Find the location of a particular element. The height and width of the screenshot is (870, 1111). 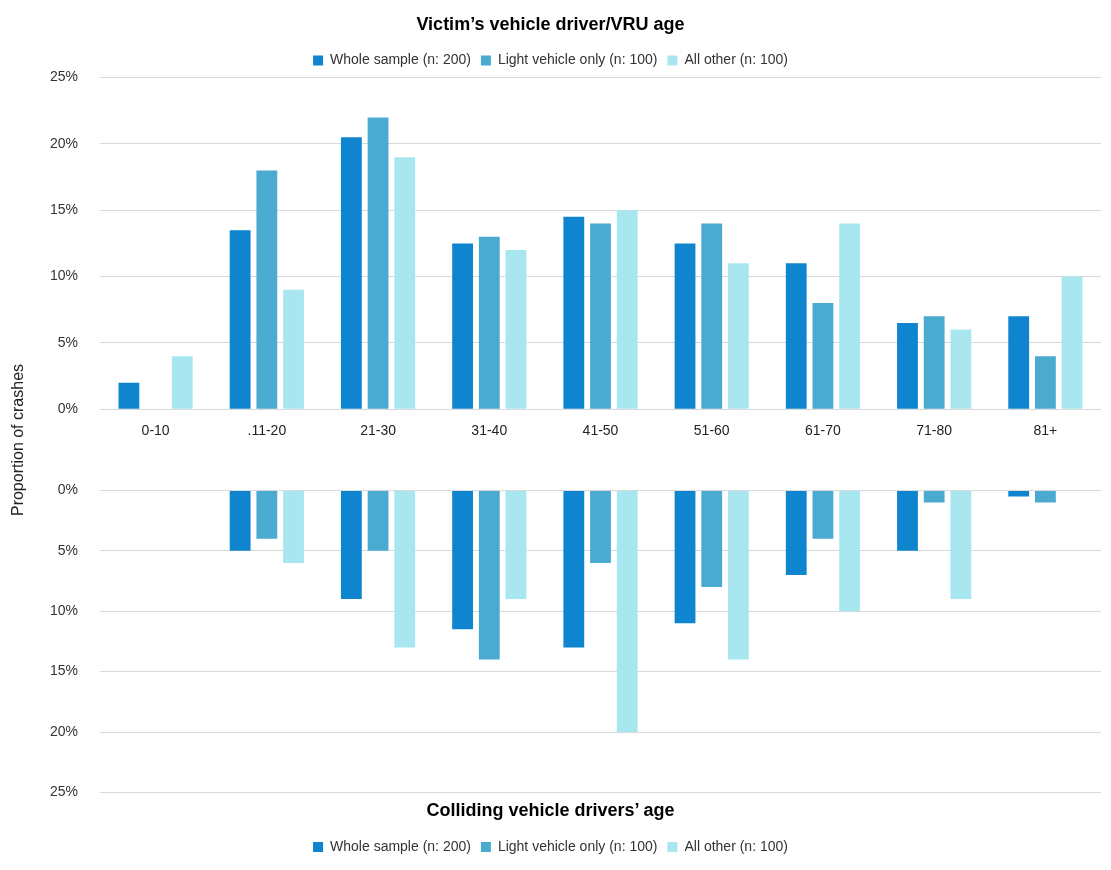

x-tick-label: 0-10 is located at coordinates (155, 430).